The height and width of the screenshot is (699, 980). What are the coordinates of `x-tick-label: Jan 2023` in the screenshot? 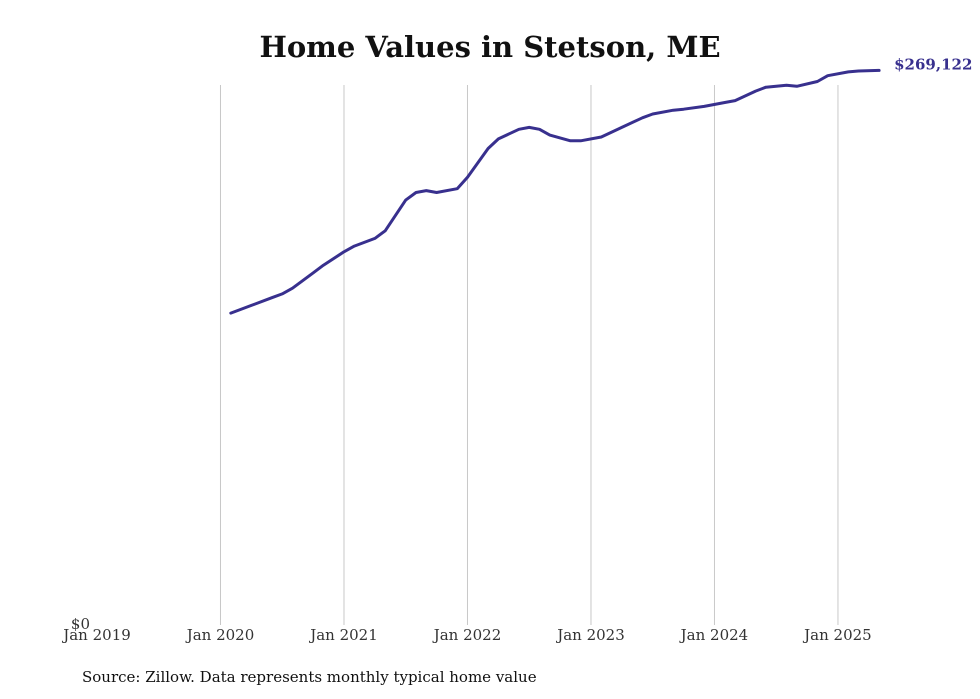 It's located at (590, 635).